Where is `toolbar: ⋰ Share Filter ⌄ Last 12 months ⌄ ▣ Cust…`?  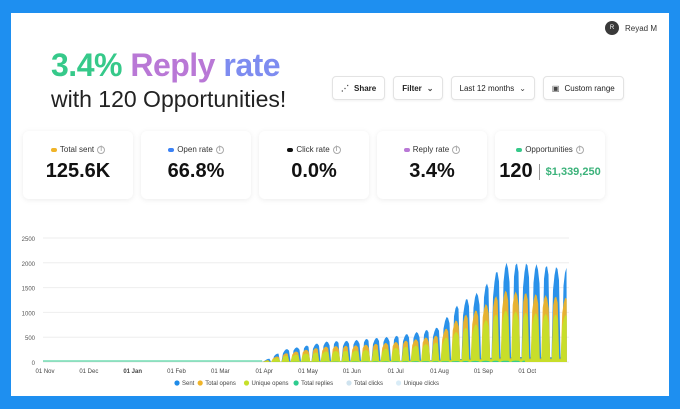 toolbar: ⋰ Share Filter ⌄ Last 12 months ⌄ ▣ Cust… is located at coordinates (478, 88).